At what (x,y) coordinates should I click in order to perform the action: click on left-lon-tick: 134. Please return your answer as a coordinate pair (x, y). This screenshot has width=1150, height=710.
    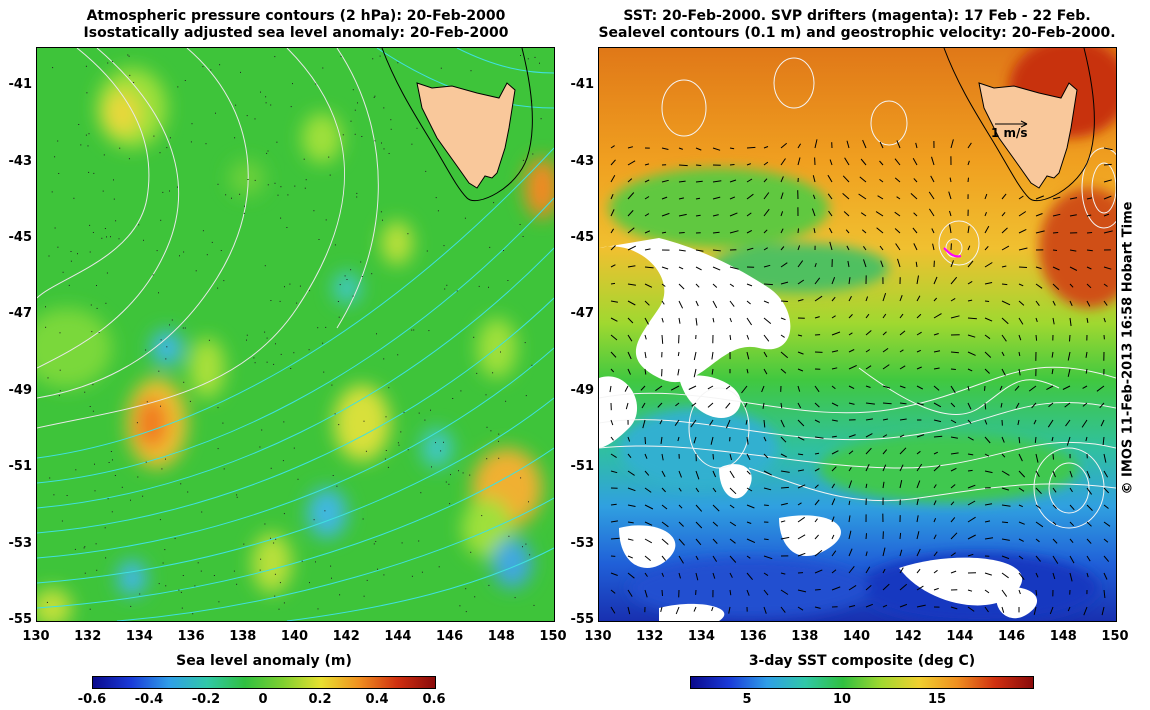
    Looking at the image, I should click on (139, 636).